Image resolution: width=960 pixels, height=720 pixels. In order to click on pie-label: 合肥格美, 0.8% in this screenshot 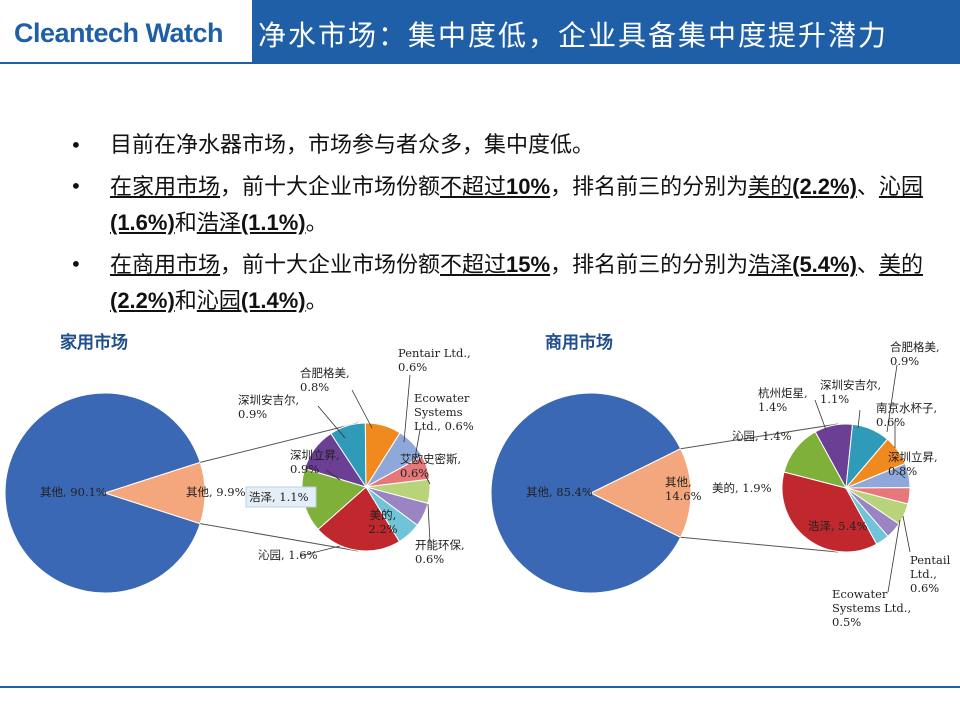, I will do `click(325, 380)`.